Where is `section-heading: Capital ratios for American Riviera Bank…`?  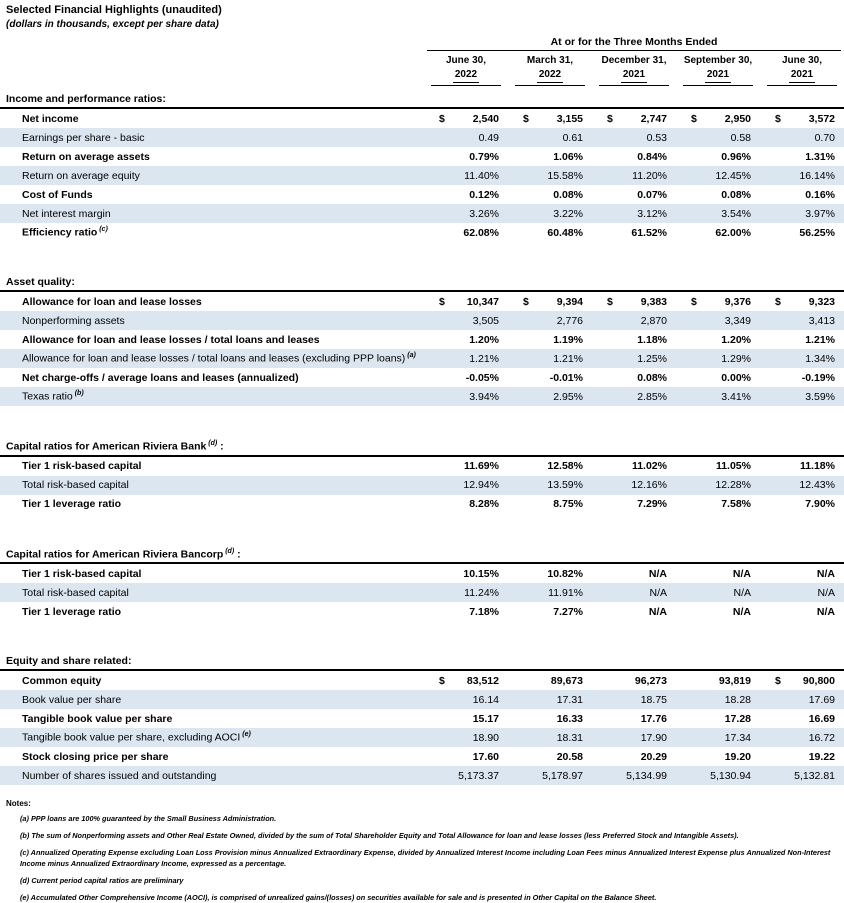
section-heading: Capital ratios for American Riviera Bank… is located at coordinates (422, 448).